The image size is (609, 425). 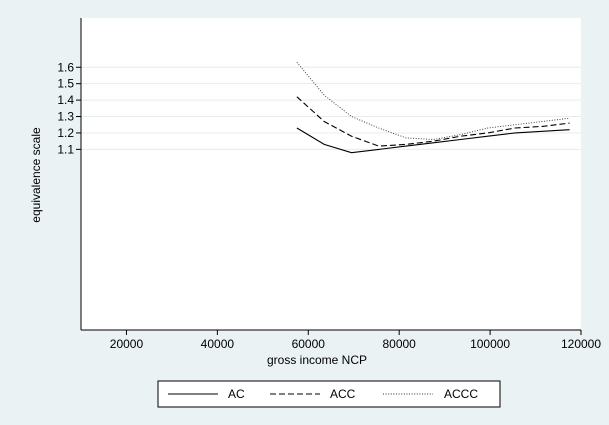 I want to click on x-tick-label-3: 80000, so click(x=399, y=344).